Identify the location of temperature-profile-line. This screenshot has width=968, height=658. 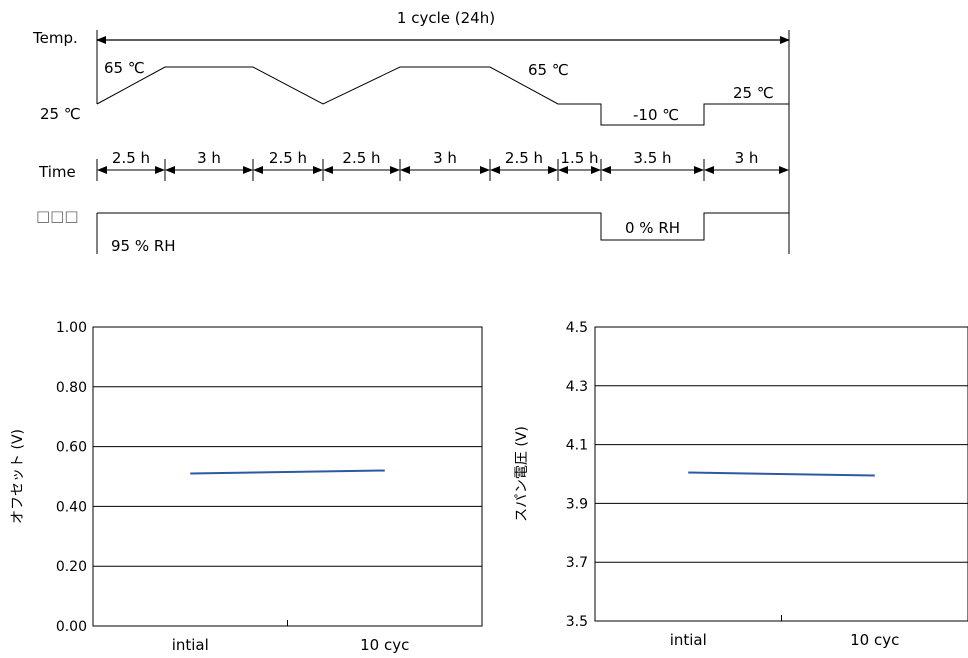
(442, 96).